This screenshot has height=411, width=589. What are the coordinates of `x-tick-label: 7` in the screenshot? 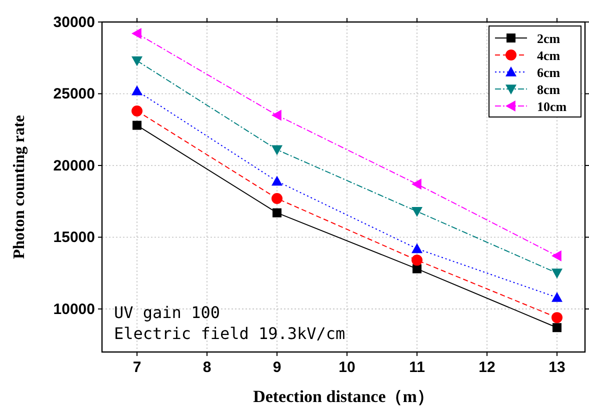 It's located at (137, 367).